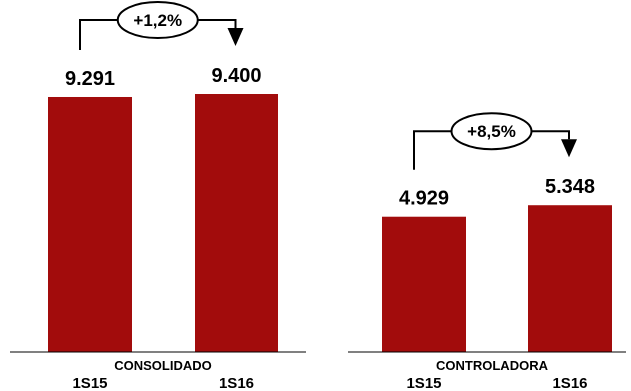 The image size is (631, 391). What do you see at coordinates (424, 199) in the screenshot?
I see `data-label: 4.929` at bounding box center [424, 199].